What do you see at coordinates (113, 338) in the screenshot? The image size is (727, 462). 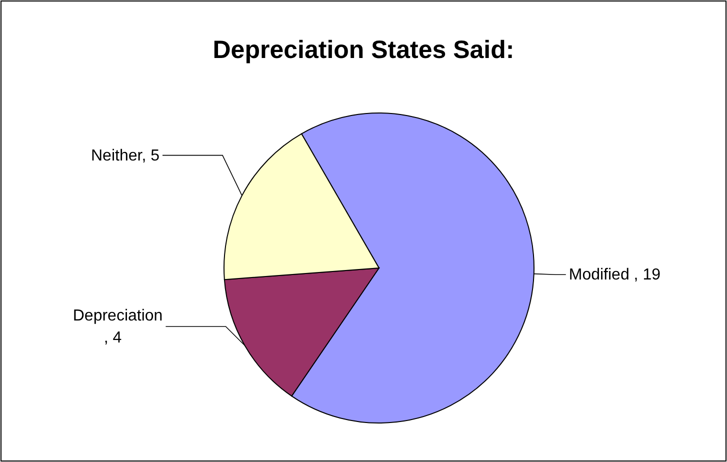 I see `data-label: , 4` at bounding box center [113, 338].